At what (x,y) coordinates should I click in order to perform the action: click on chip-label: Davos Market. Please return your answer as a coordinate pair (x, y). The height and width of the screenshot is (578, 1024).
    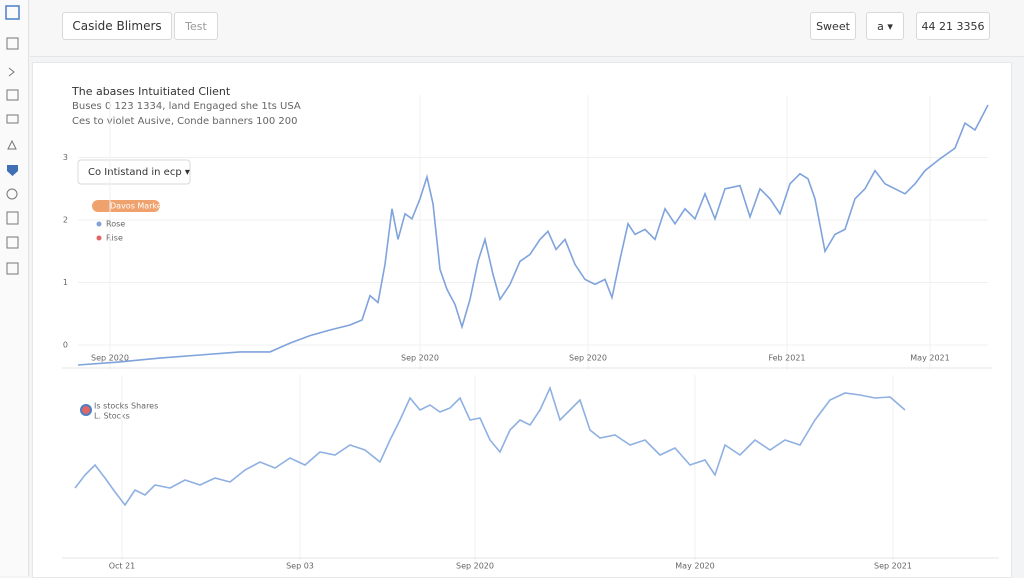
    Looking at the image, I should click on (137, 206).